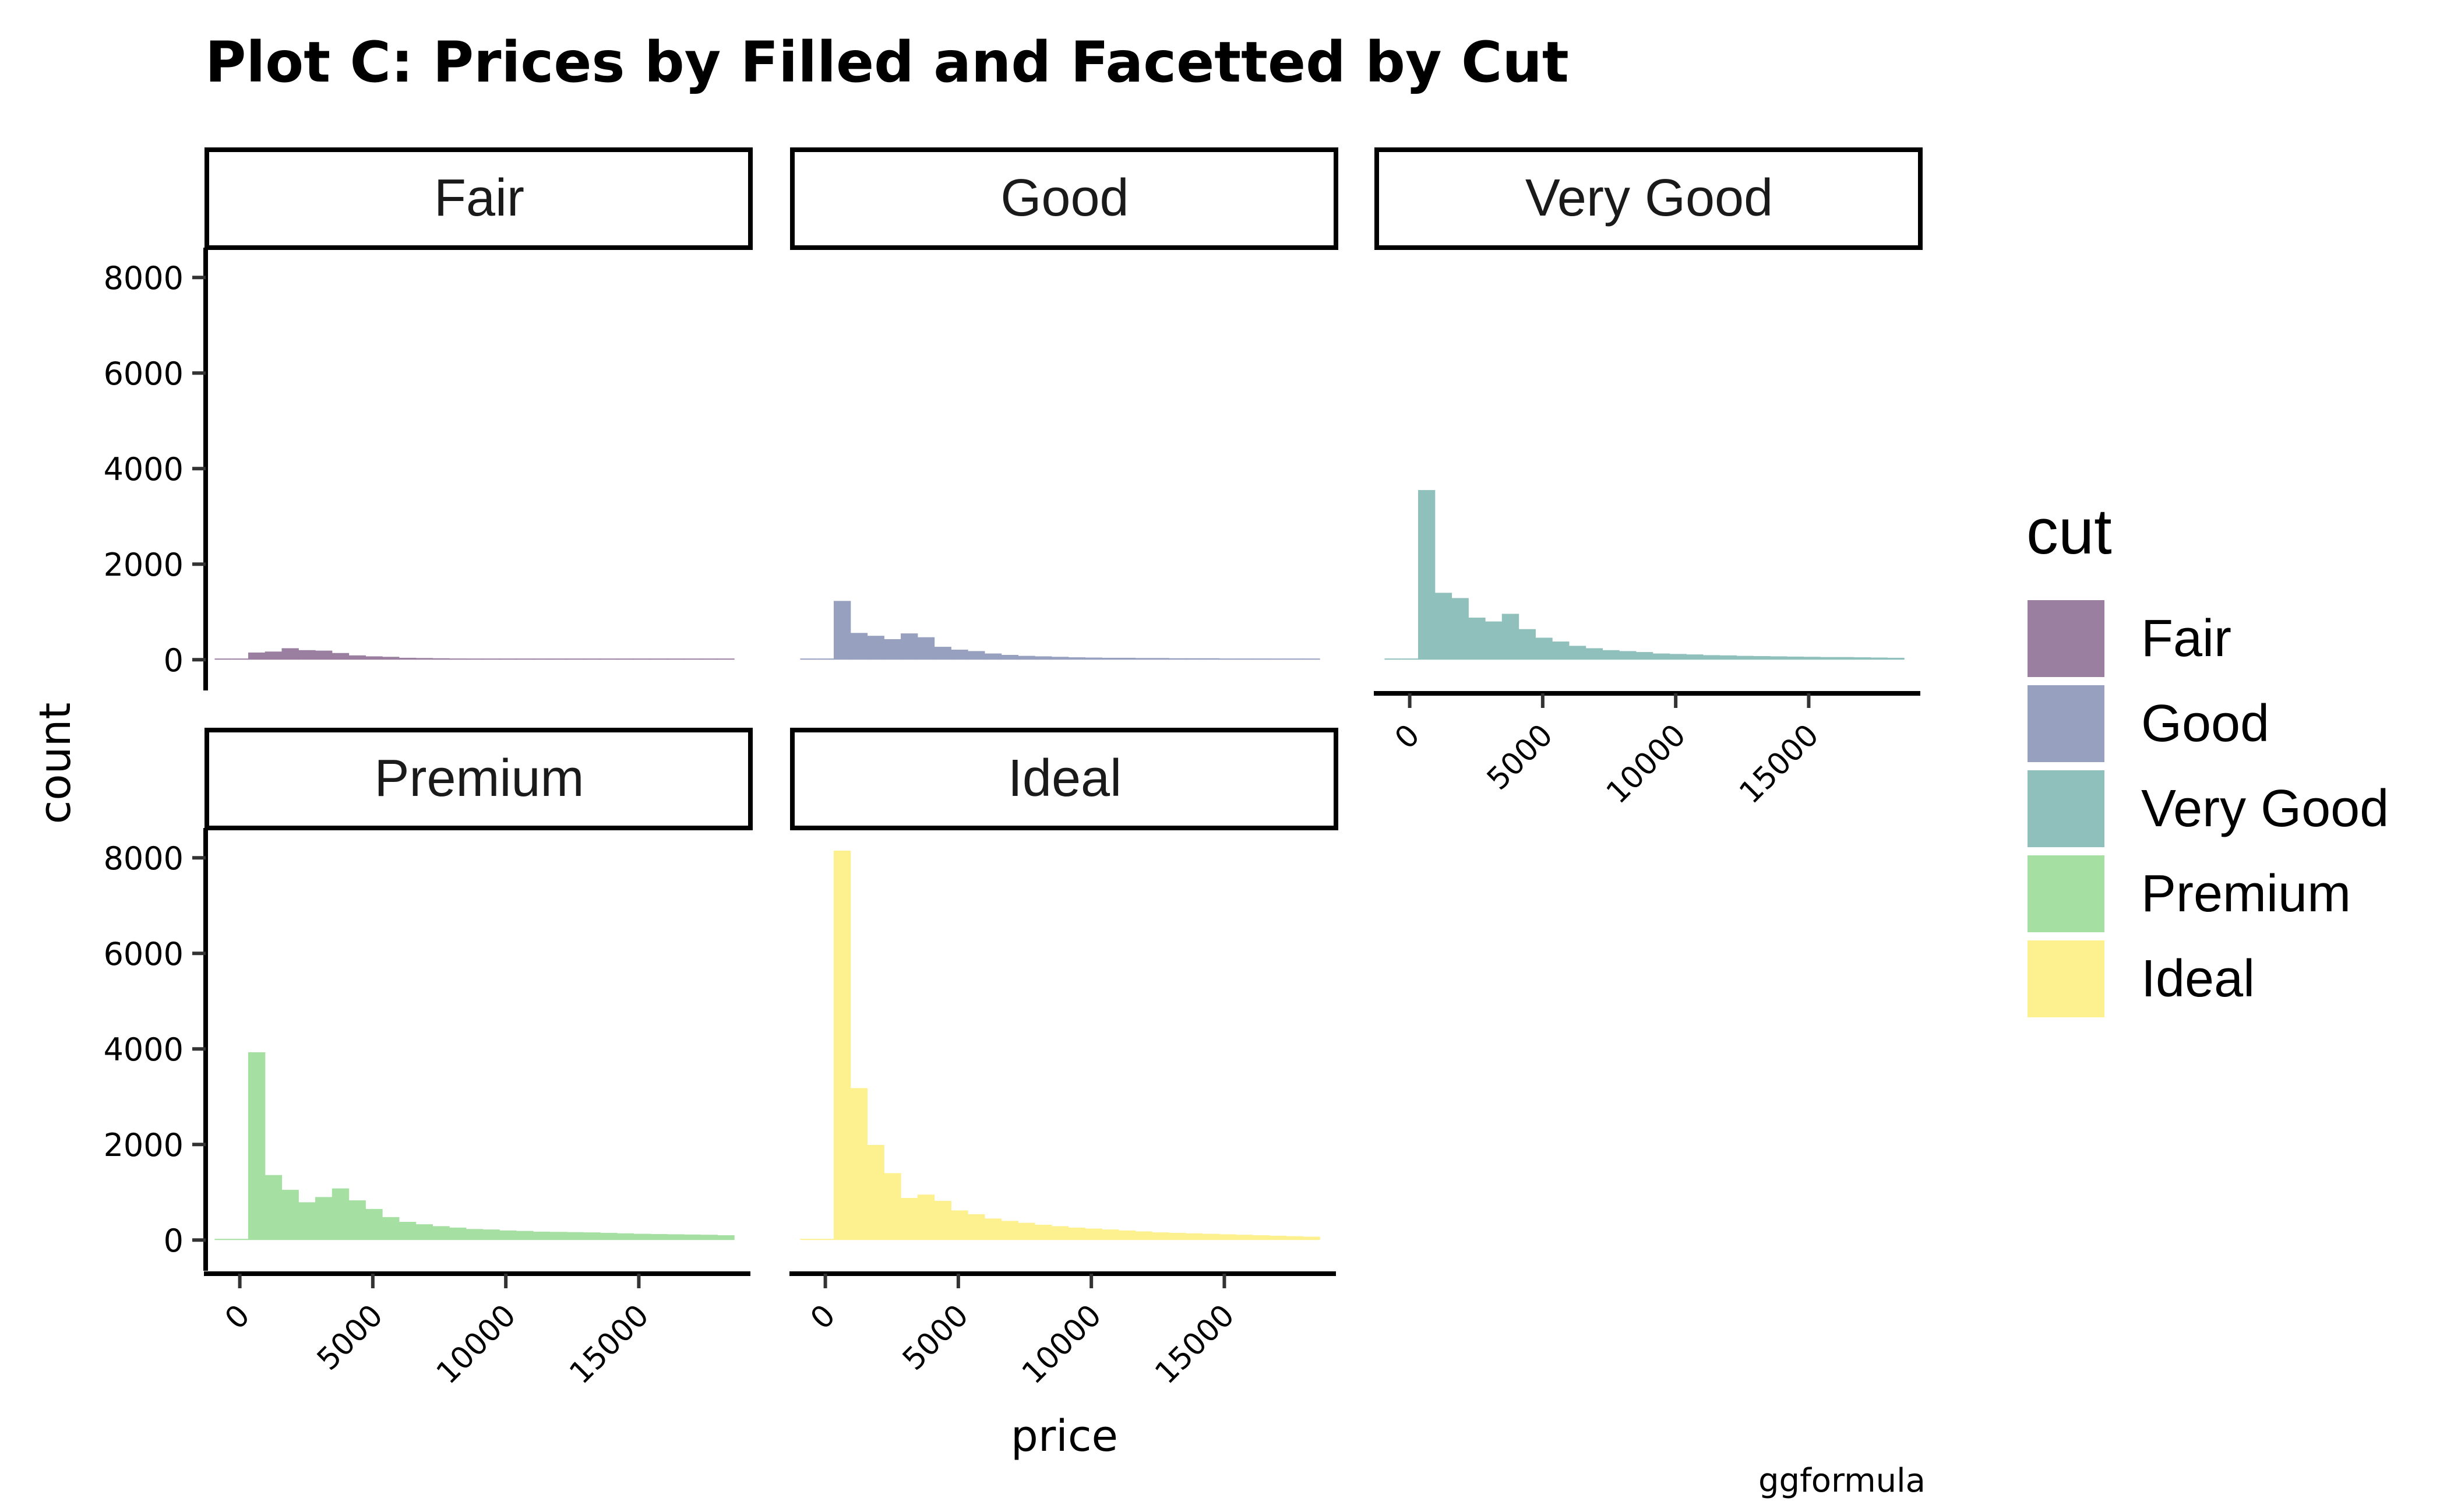 The image size is (2447, 1512). Describe the element at coordinates (2066, 808) in the screenshot. I see `legend-swatch-very-good` at that location.